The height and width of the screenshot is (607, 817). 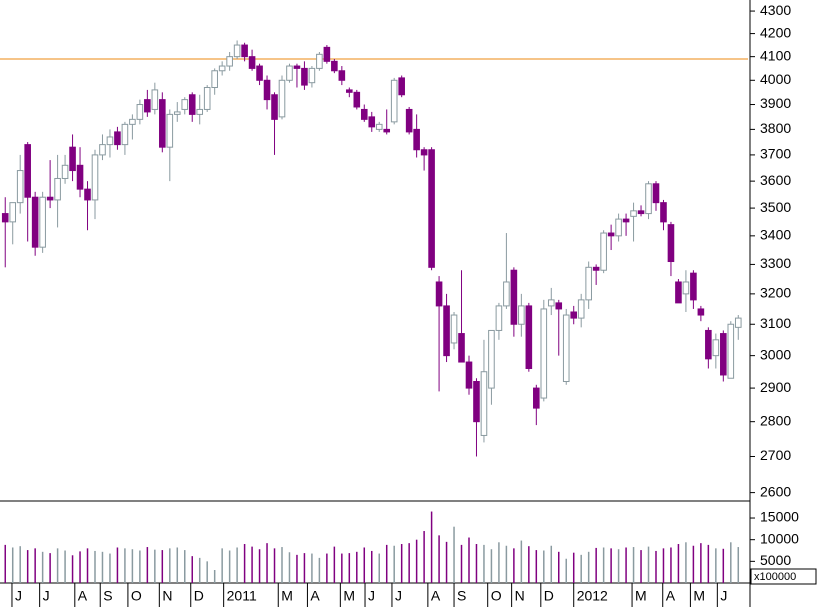 What do you see at coordinates (775, 323) in the screenshot?
I see `y-tick-label: 3100` at bounding box center [775, 323].